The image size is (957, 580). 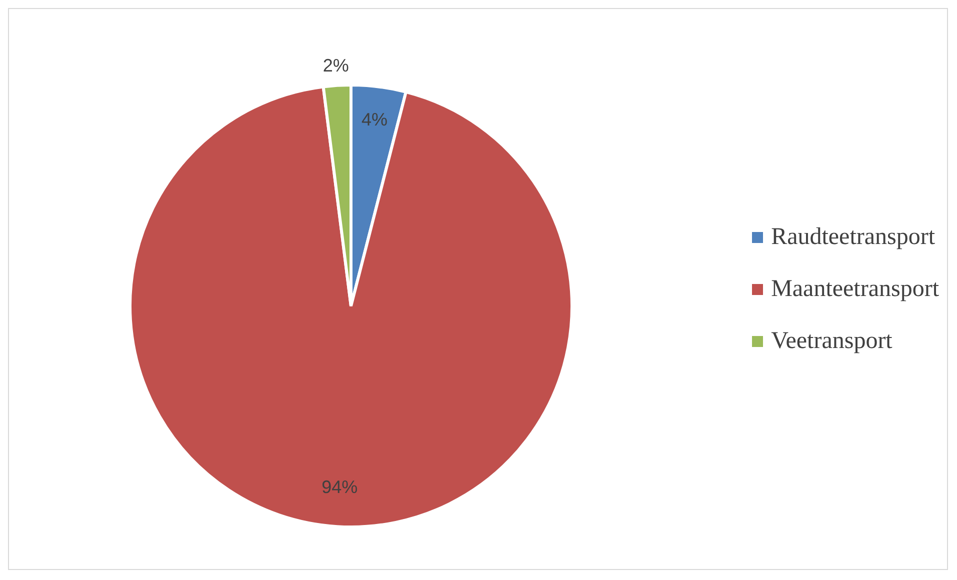 What do you see at coordinates (831, 341) in the screenshot?
I see `legend-label: Veetransport` at bounding box center [831, 341].